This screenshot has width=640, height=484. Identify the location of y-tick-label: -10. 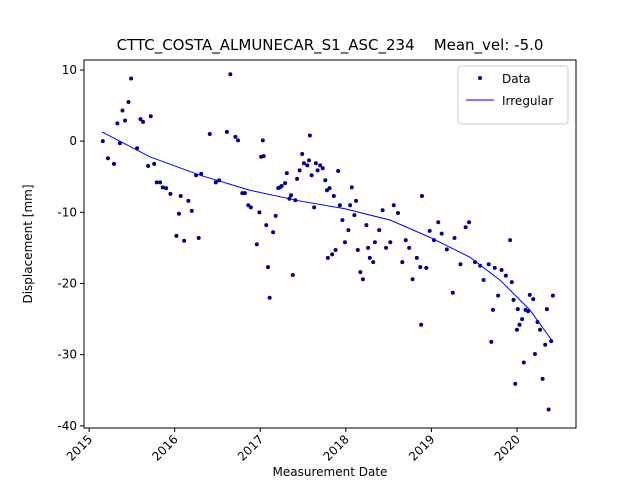
(67, 212).